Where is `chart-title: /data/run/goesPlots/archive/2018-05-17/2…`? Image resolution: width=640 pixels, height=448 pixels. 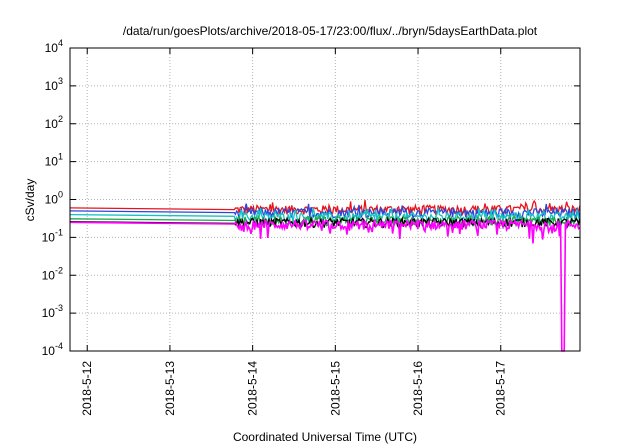 chart-title: /data/run/goesPlots/archive/2018-05-17/2… is located at coordinates (330, 31).